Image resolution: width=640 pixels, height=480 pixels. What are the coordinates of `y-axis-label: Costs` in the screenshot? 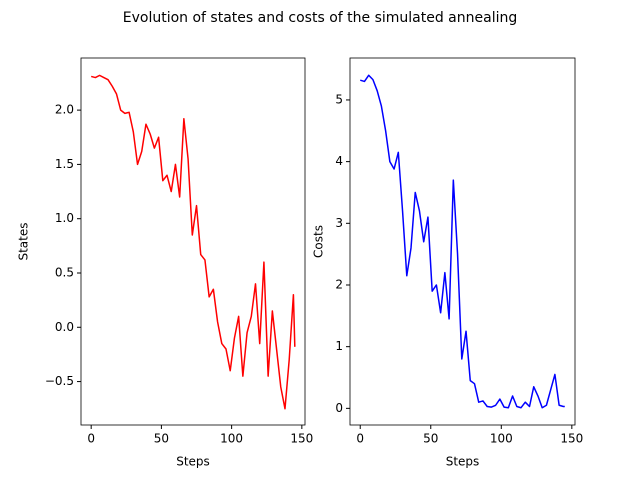 It's located at (319, 241).